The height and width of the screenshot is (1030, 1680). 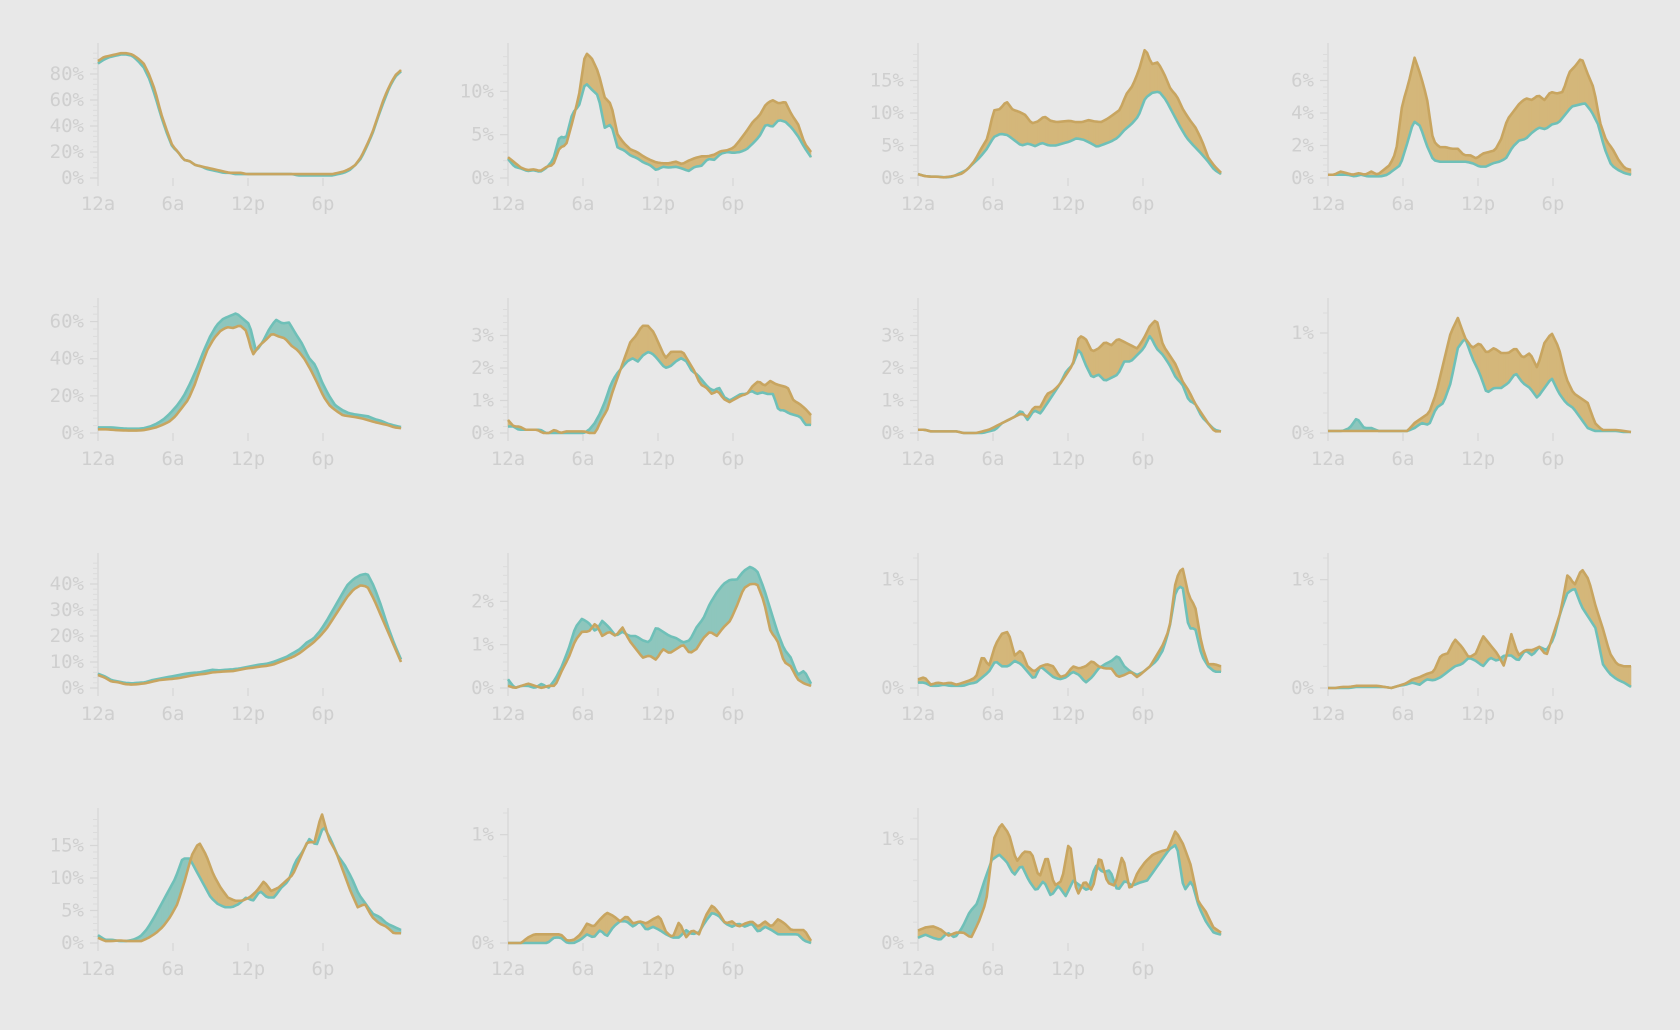 I want to click on chart-panel-9: 0% 10% 20% 30% 40% 12a 6a 12p 6p, so click(x=208, y=643).